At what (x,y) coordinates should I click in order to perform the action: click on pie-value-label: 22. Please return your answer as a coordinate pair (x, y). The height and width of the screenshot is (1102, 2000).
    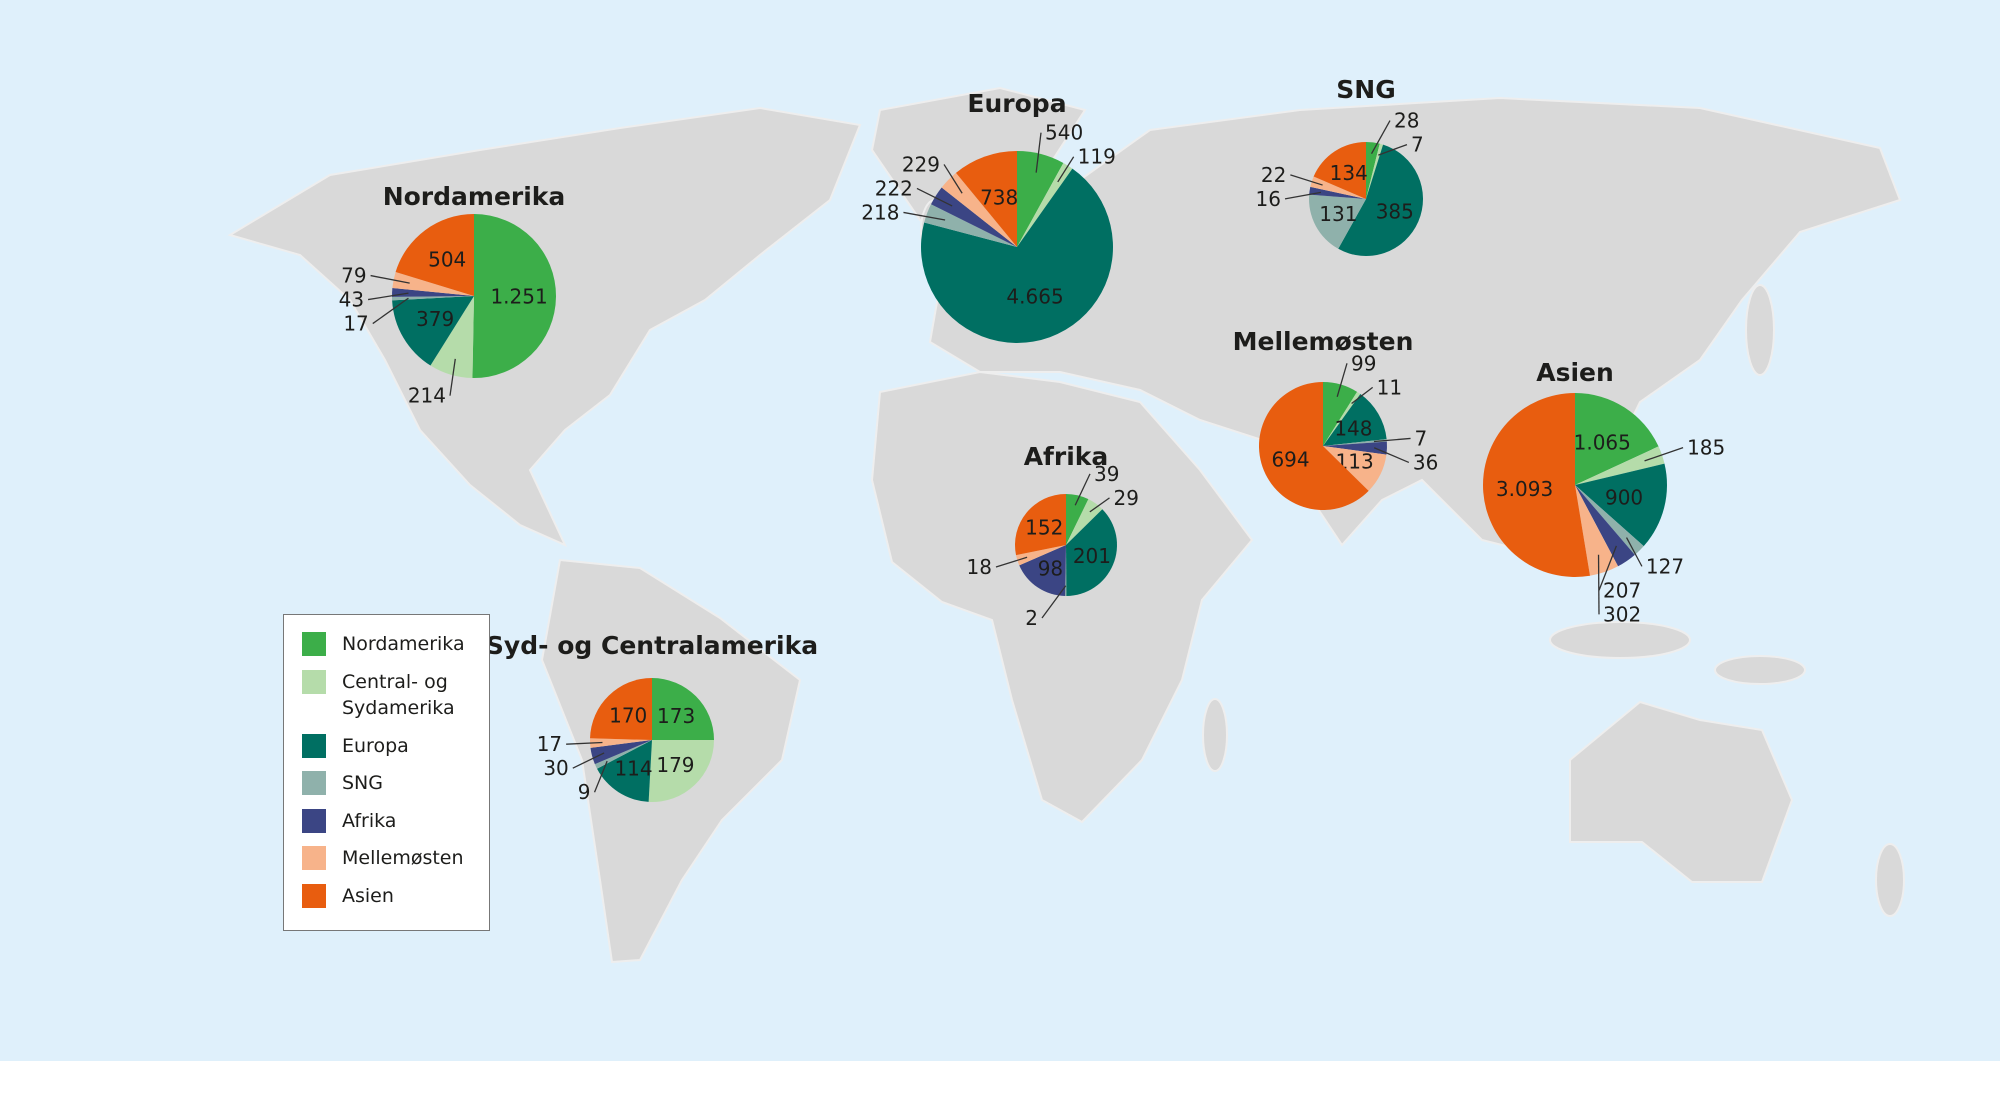
    Looking at the image, I should click on (1273, 175).